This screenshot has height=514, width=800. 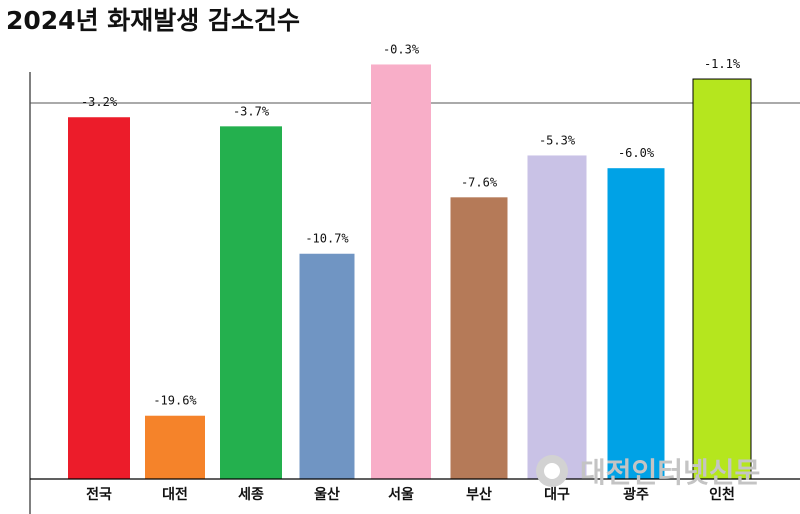 I want to click on category-label: 세종, so click(x=251, y=495).